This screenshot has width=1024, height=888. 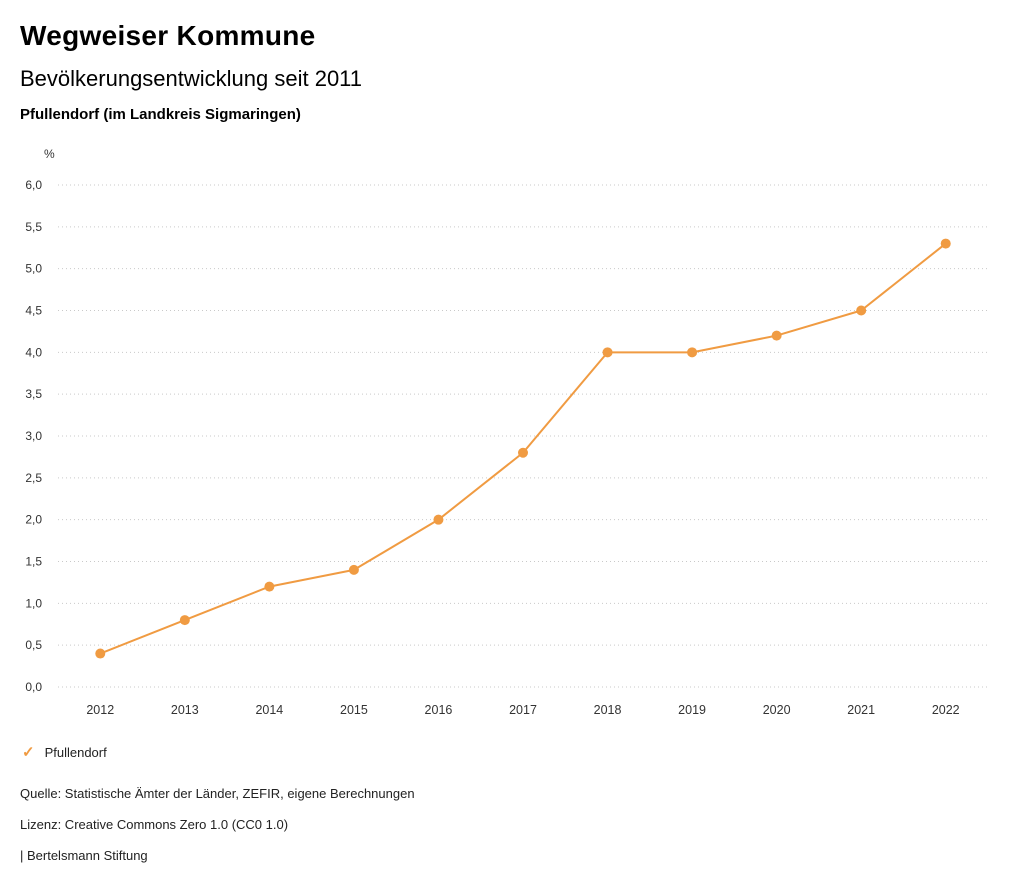 I want to click on x-tick-label: 2012, so click(x=100, y=710).